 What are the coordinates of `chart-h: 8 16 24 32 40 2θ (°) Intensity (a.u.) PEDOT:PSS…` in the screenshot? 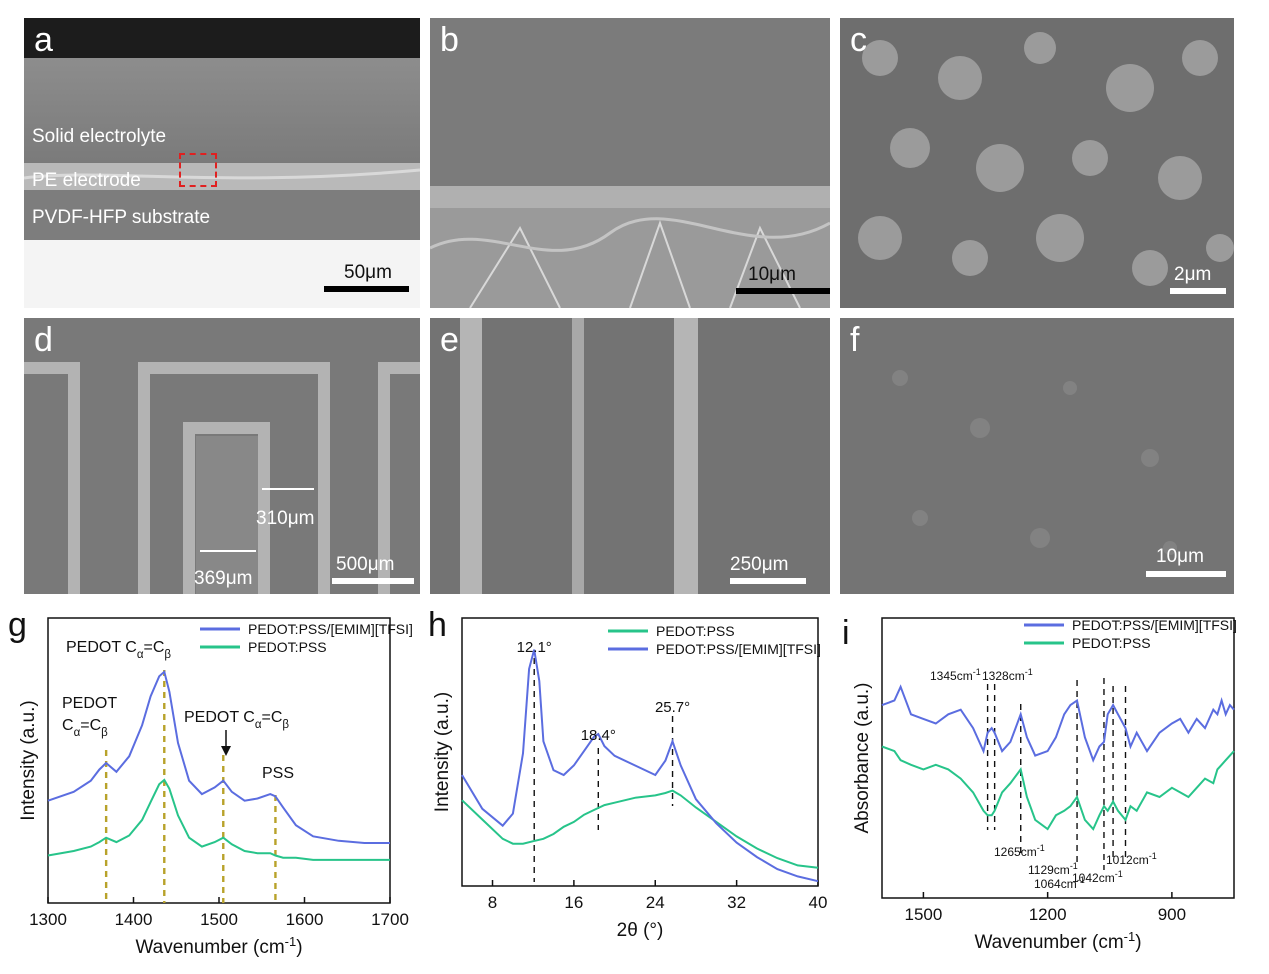 It's located at (623, 787).